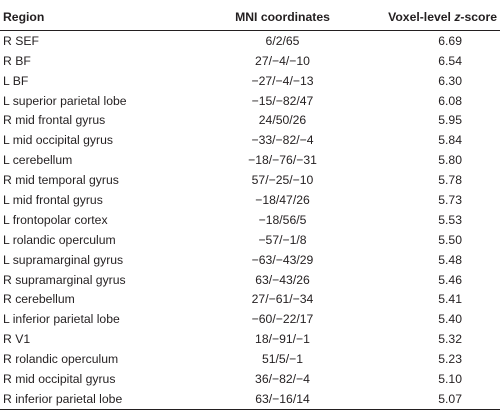 The height and width of the screenshot is (413, 500). What do you see at coordinates (282, 359) in the screenshot?
I see `cell-mni-coordinates: 51/5/−1` at bounding box center [282, 359].